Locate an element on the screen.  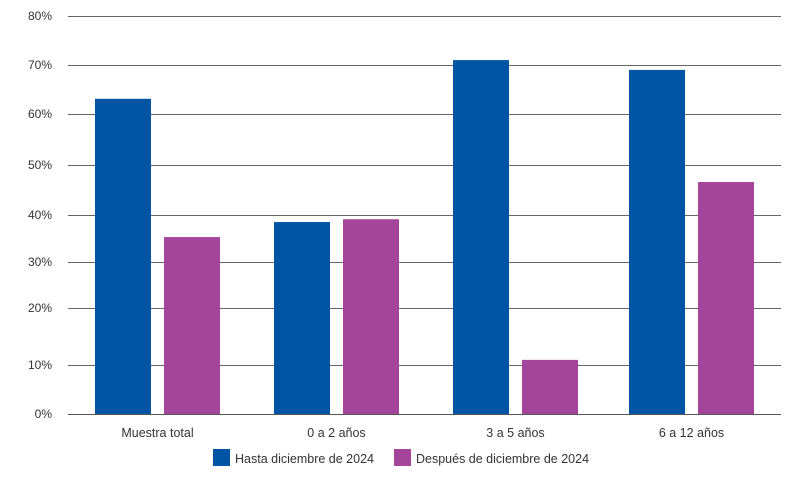
legend-label: Después de diciembre de 2024 is located at coordinates (502, 459).